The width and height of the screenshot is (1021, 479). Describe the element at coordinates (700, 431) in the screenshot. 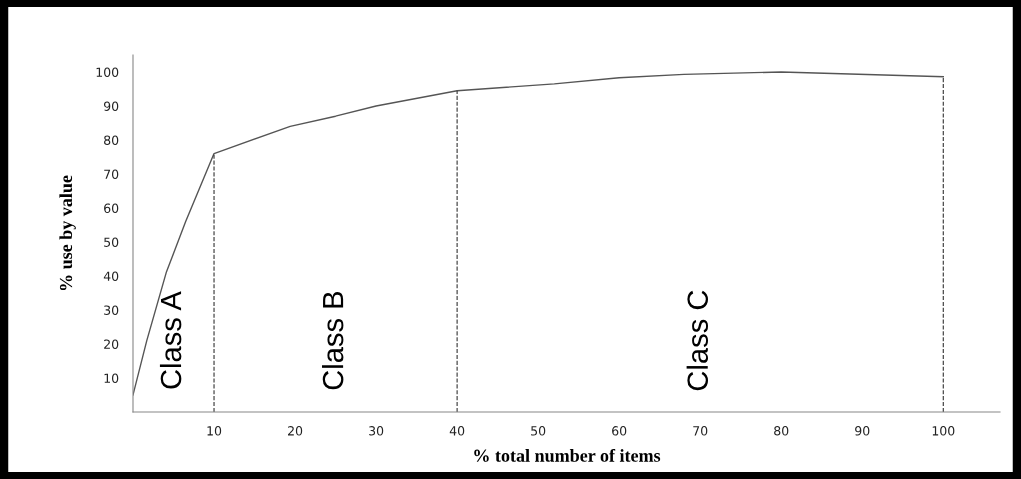

I see `x-tick-label: 70` at that location.